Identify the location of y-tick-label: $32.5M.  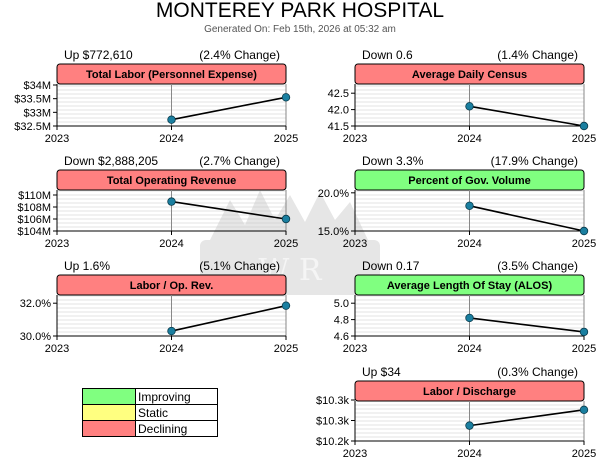
(32, 127).